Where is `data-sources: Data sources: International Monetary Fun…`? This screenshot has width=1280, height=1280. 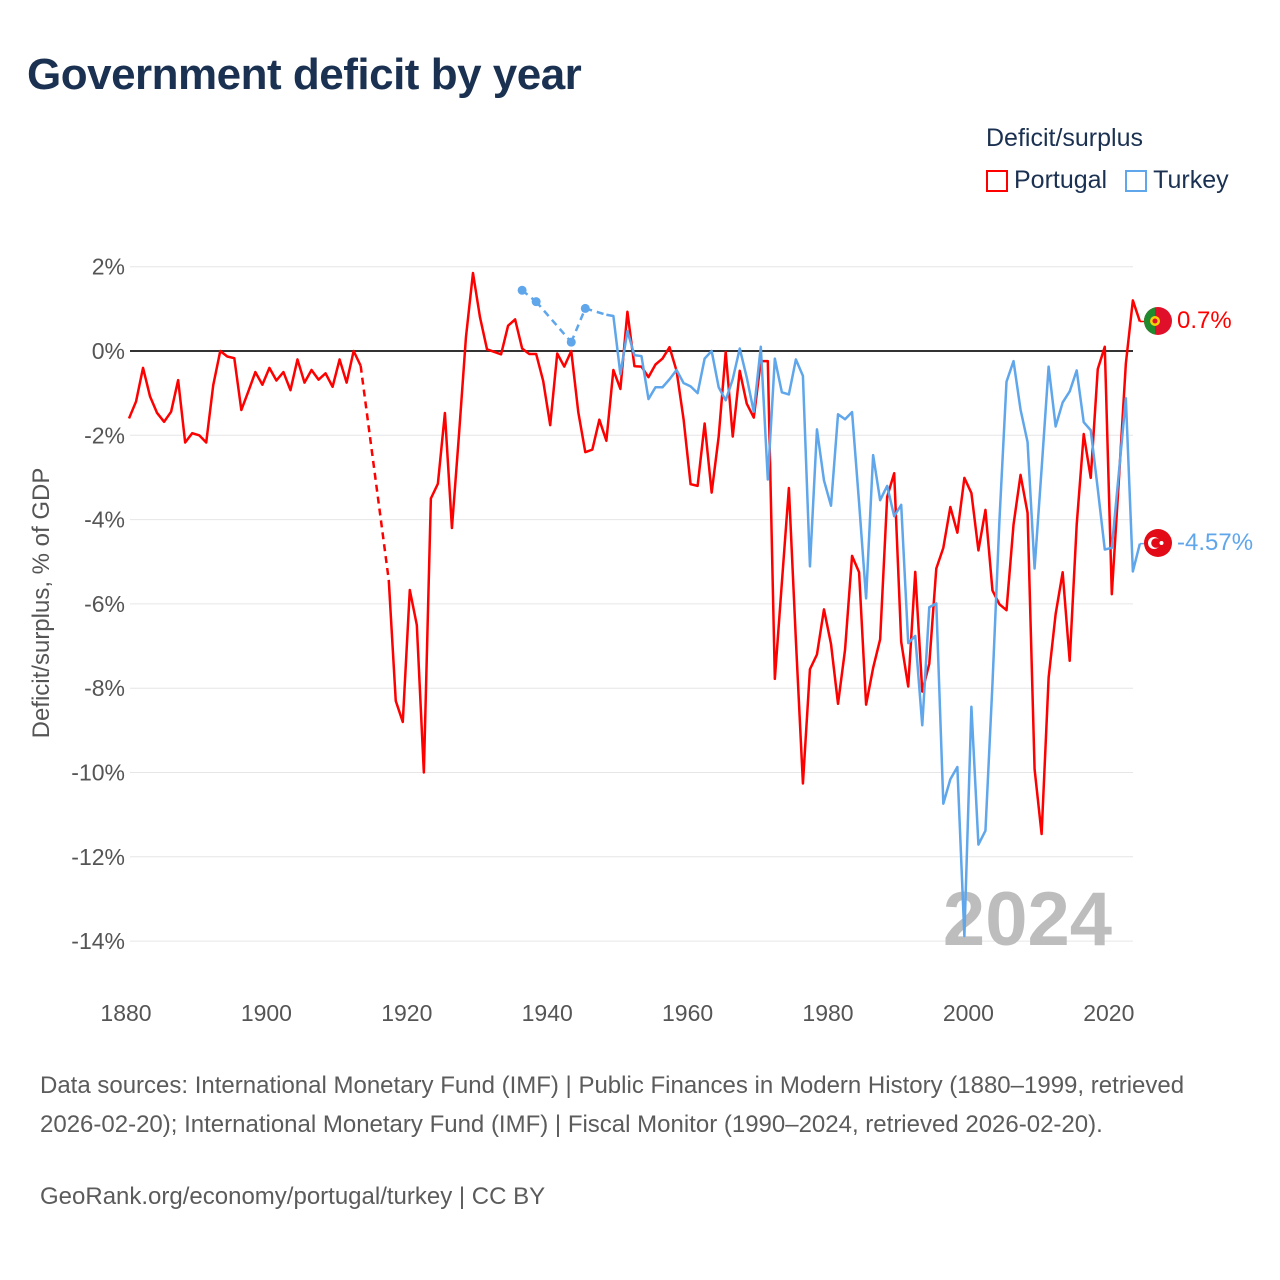
data-sources: Data sources: International Monetary Fun… is located at coordinates (612, 1105).